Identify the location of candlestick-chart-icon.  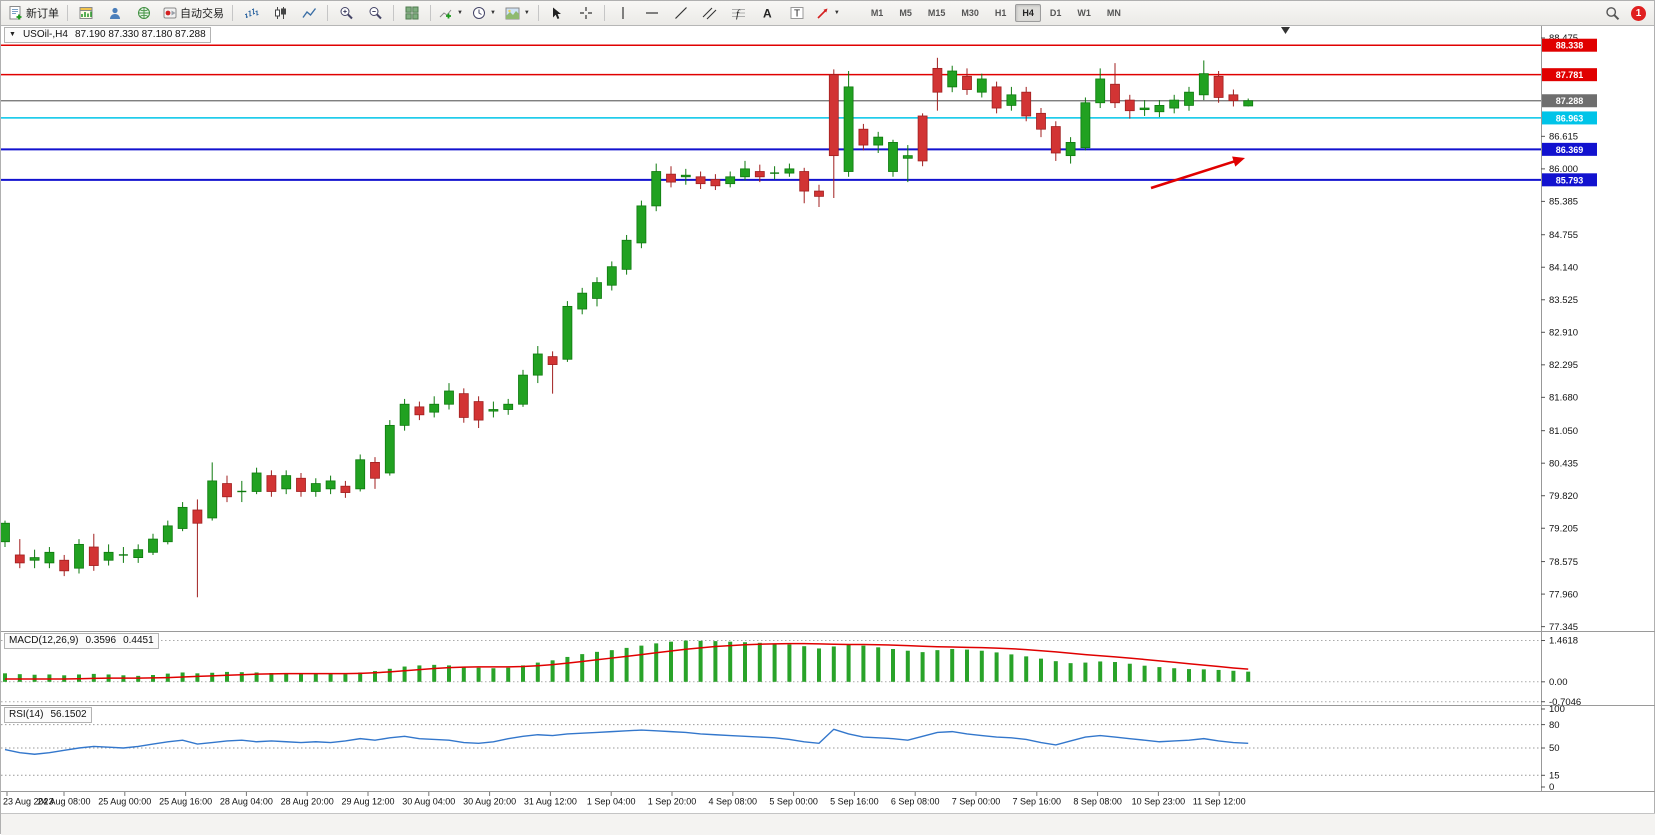
(280, 13).